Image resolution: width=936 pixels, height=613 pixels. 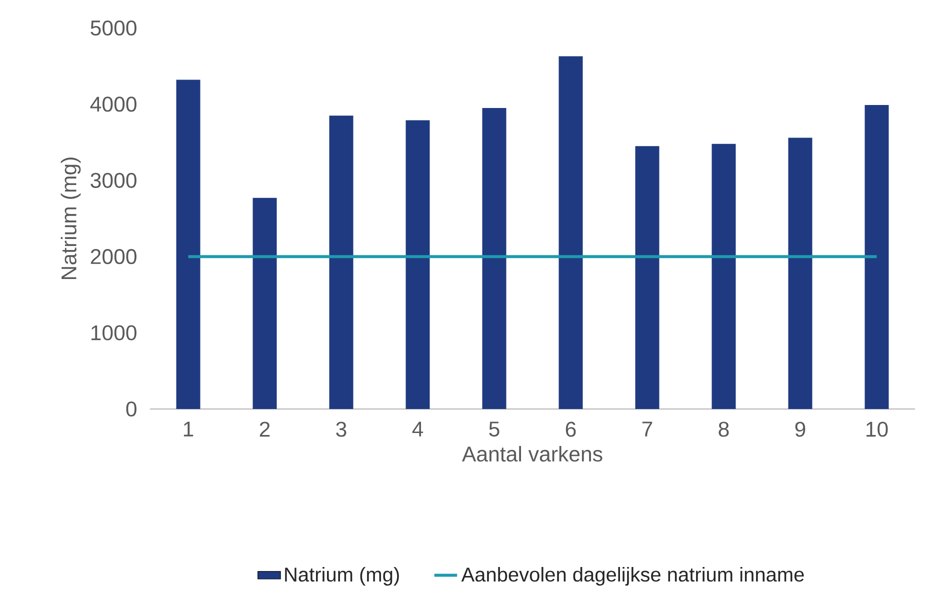 I want to click on y-tick-label: 2000, so click(x=113, y=256).